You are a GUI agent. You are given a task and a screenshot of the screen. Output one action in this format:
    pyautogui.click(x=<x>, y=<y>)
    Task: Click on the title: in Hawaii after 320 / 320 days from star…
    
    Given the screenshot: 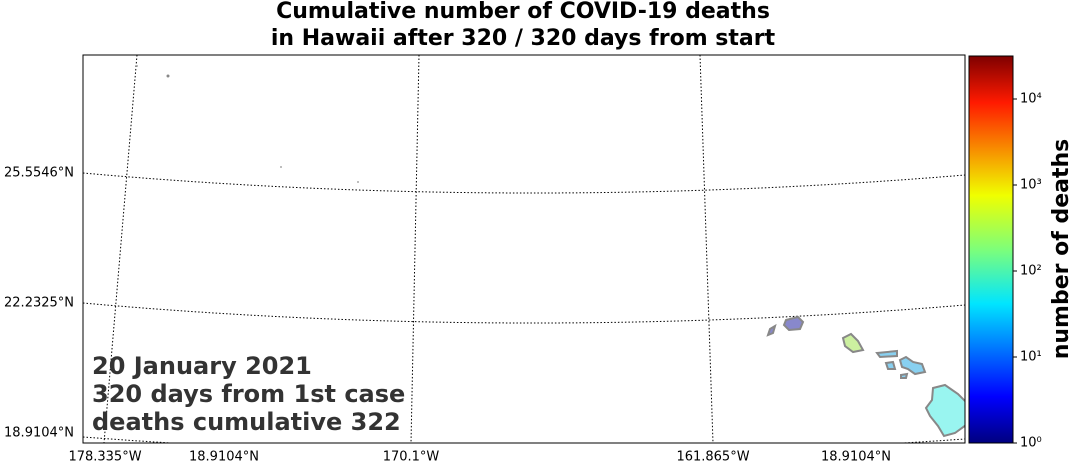 What is the action you would take?
    pyautogui.click(x=523, y=38)
    